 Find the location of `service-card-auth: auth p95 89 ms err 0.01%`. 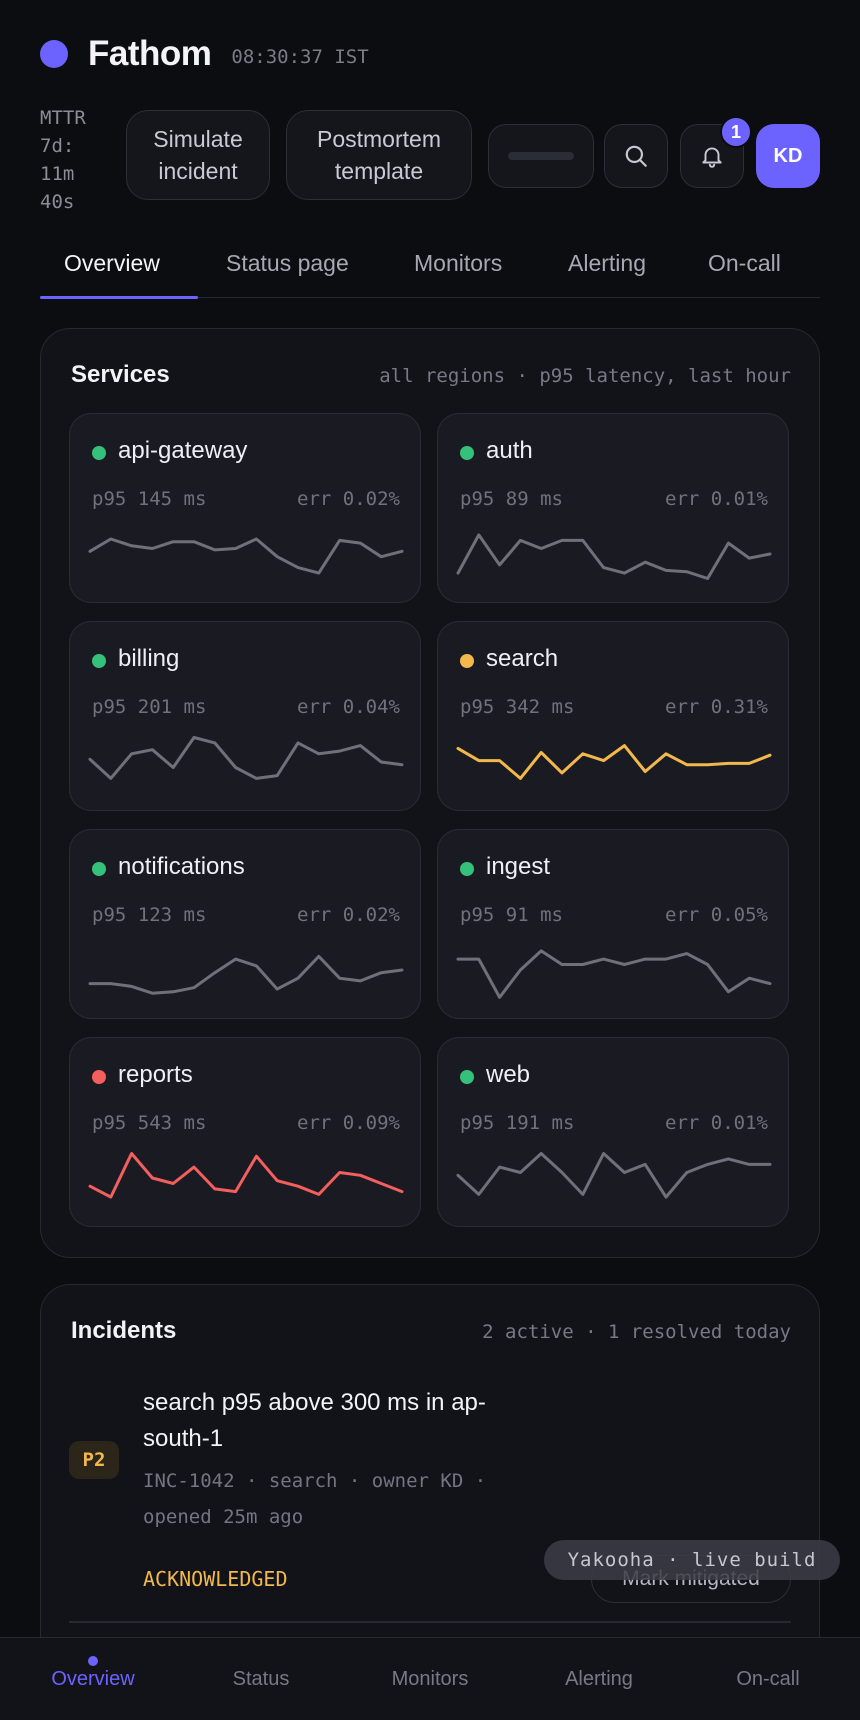

service-card-auth: auth p95 89 ms err 0.01% is located at coordinates (613, 508).